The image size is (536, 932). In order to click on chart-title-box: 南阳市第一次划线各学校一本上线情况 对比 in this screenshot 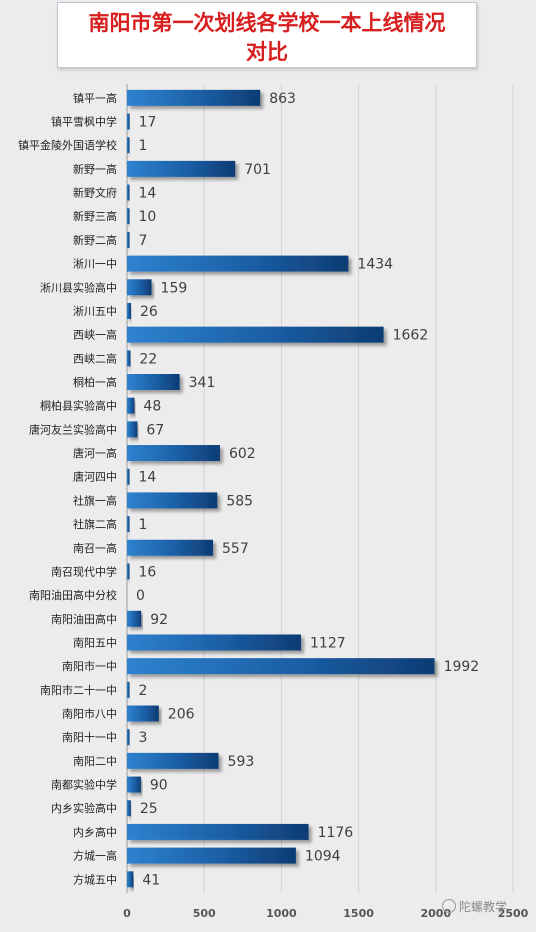, I will do `click(267, 35)`.